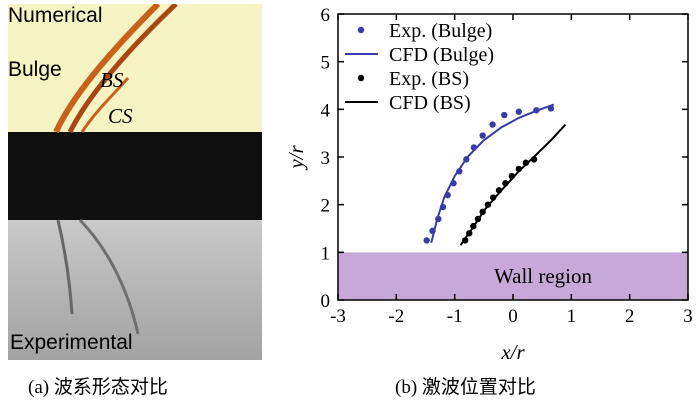 This screenshot has width=700, height=406. Describe the element at coordinates (71, 342) in the screenshot. I see `label-experimental: Experimental` at that location.